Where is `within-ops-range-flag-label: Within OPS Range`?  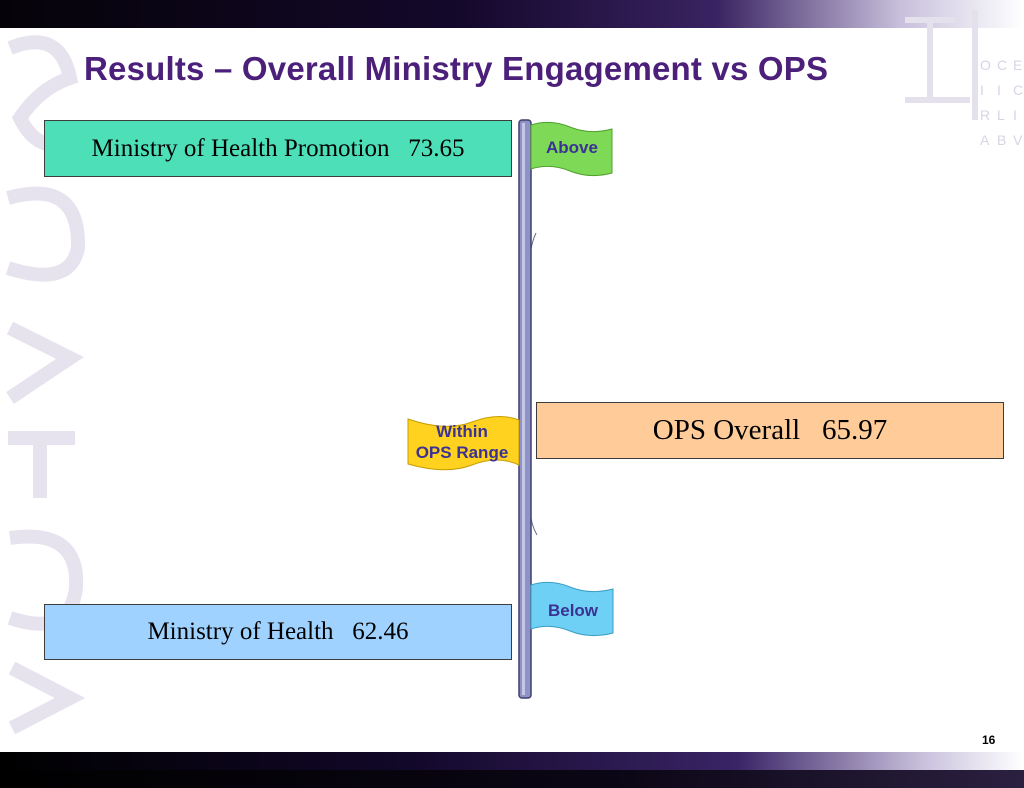 within-ops-range-flag-label: Within OPS Range is located at coordinates (462, 442).